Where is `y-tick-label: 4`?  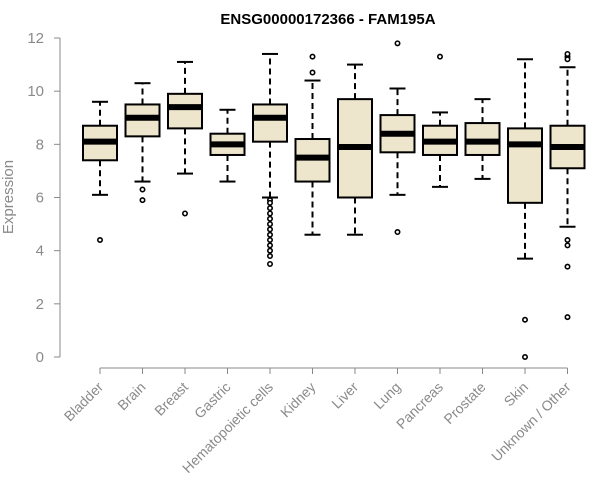 y-tick-label: 4 is located at coordinates (40, 251).